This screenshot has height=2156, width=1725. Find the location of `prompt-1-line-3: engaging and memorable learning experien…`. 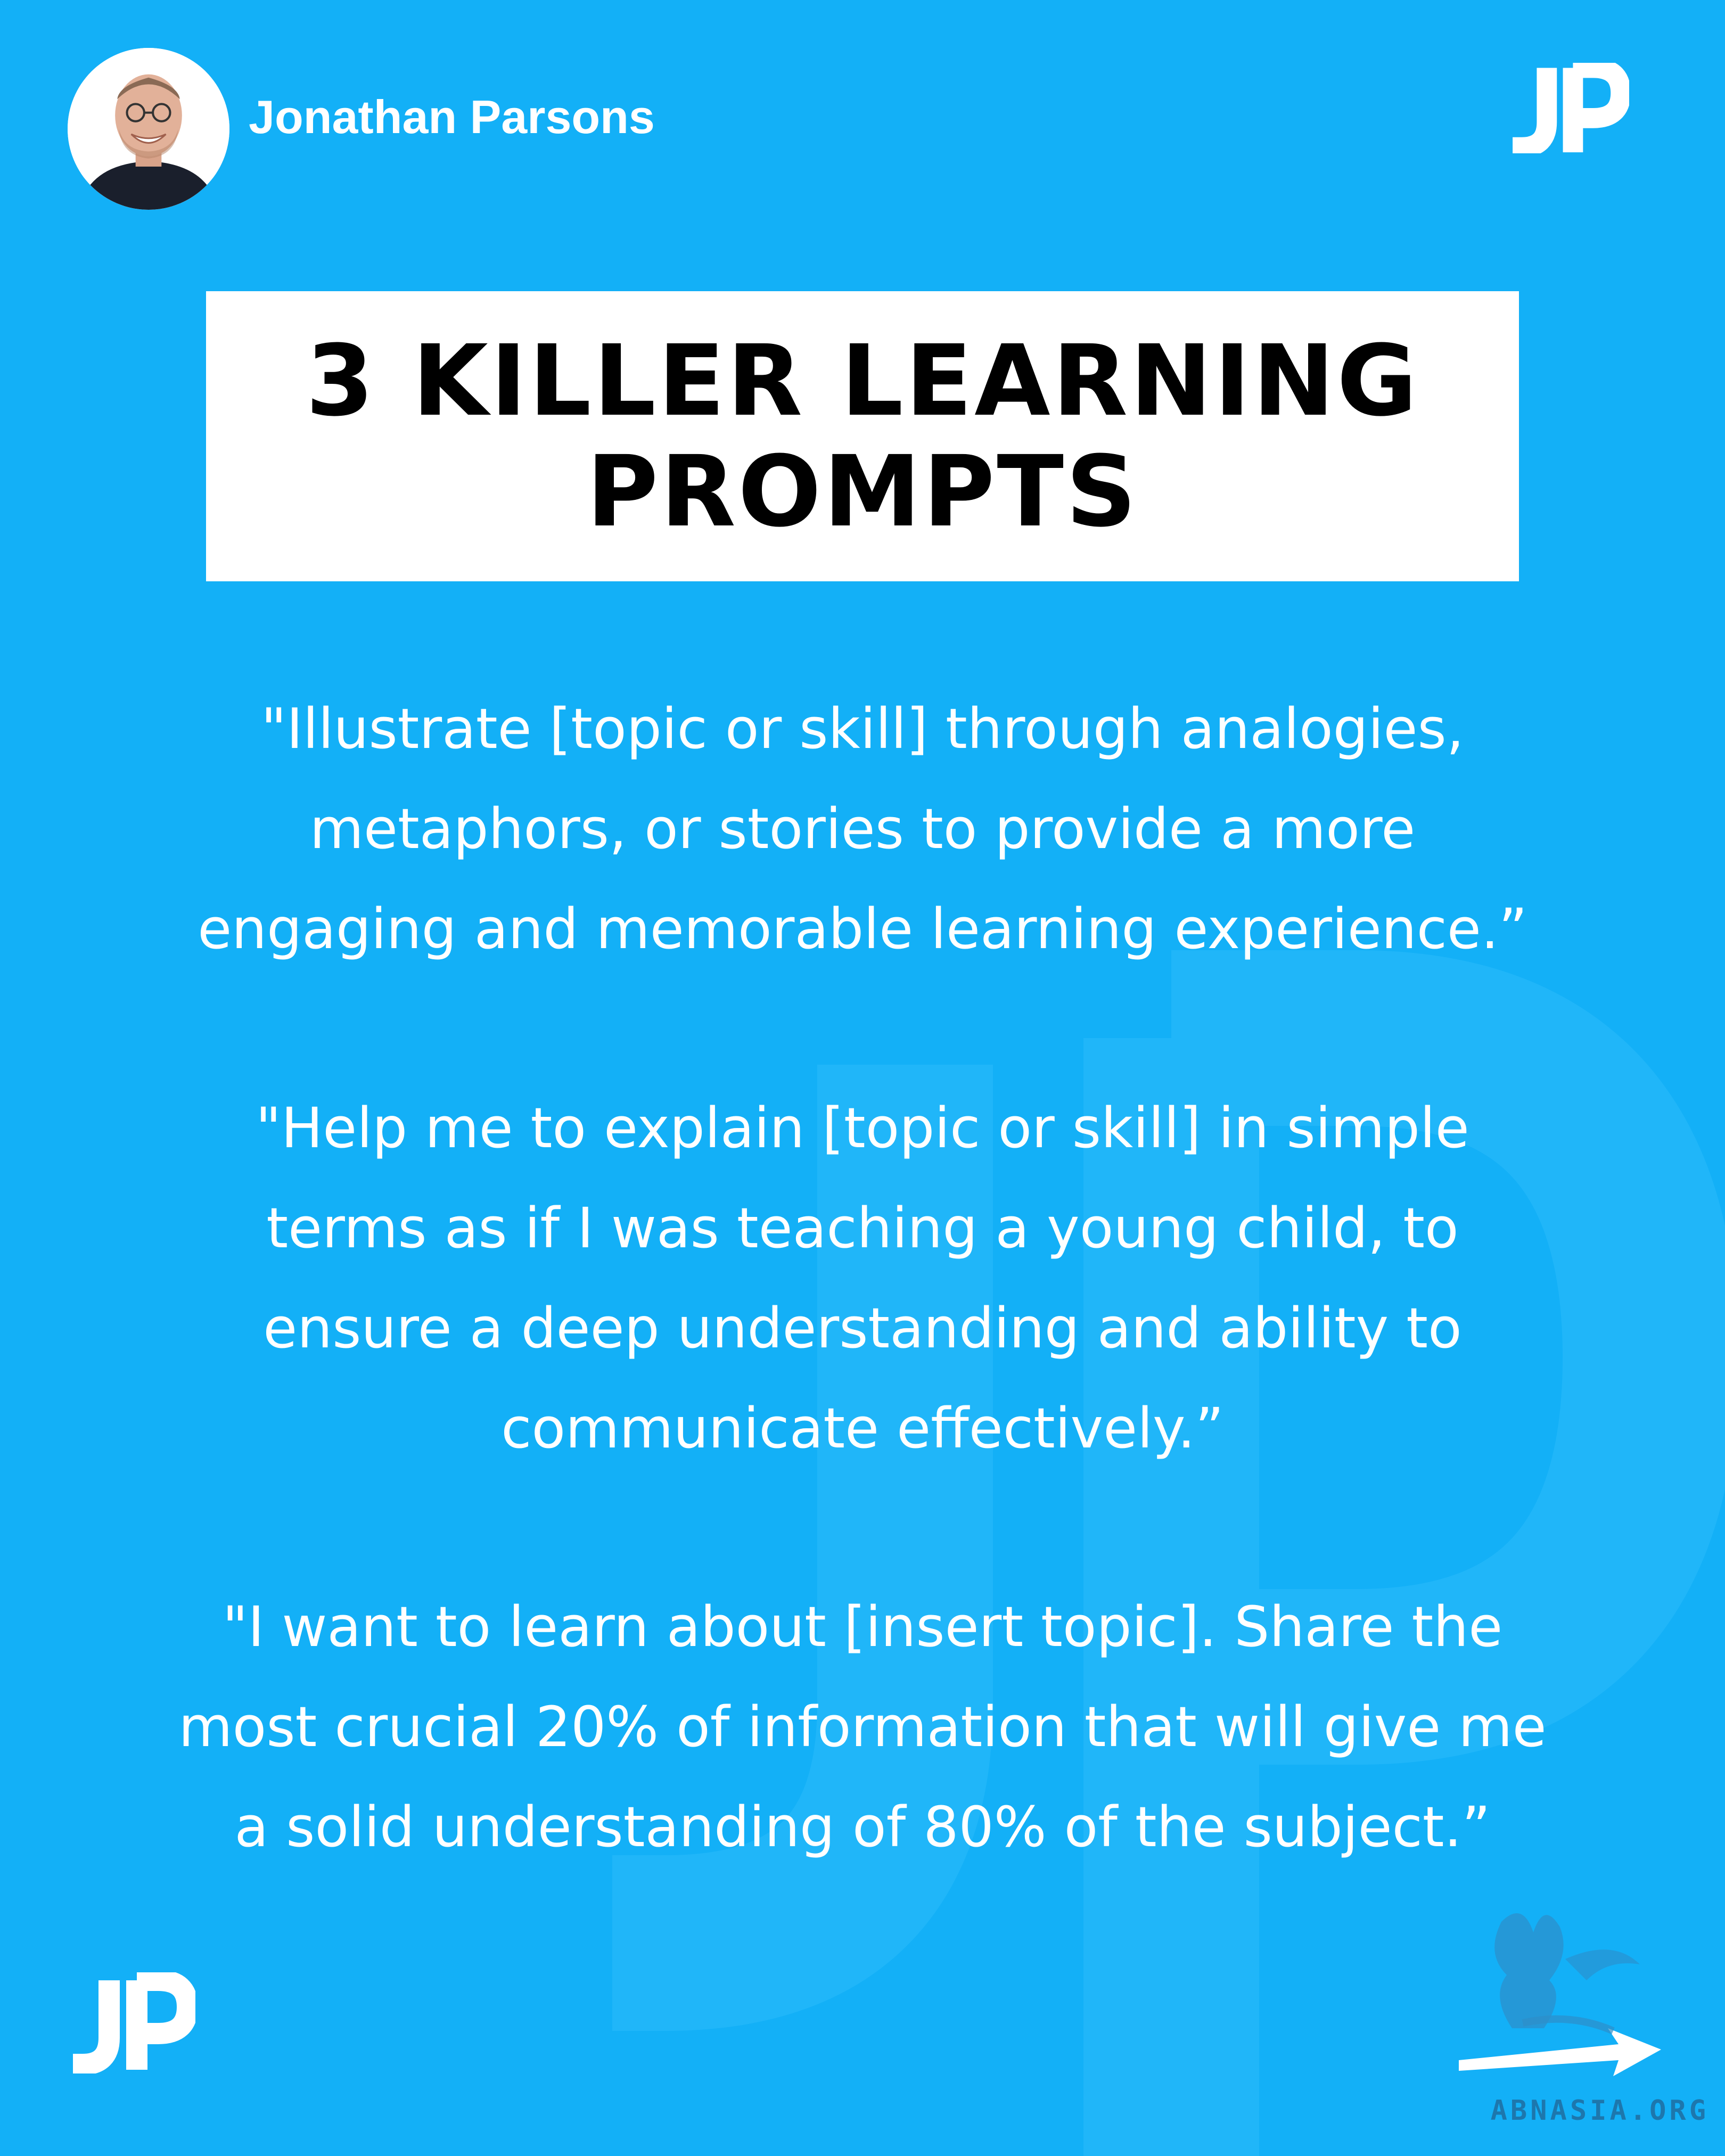

prompt-1-line-3: engaging and memorable learning experien… is located at coordinates (862, 928).